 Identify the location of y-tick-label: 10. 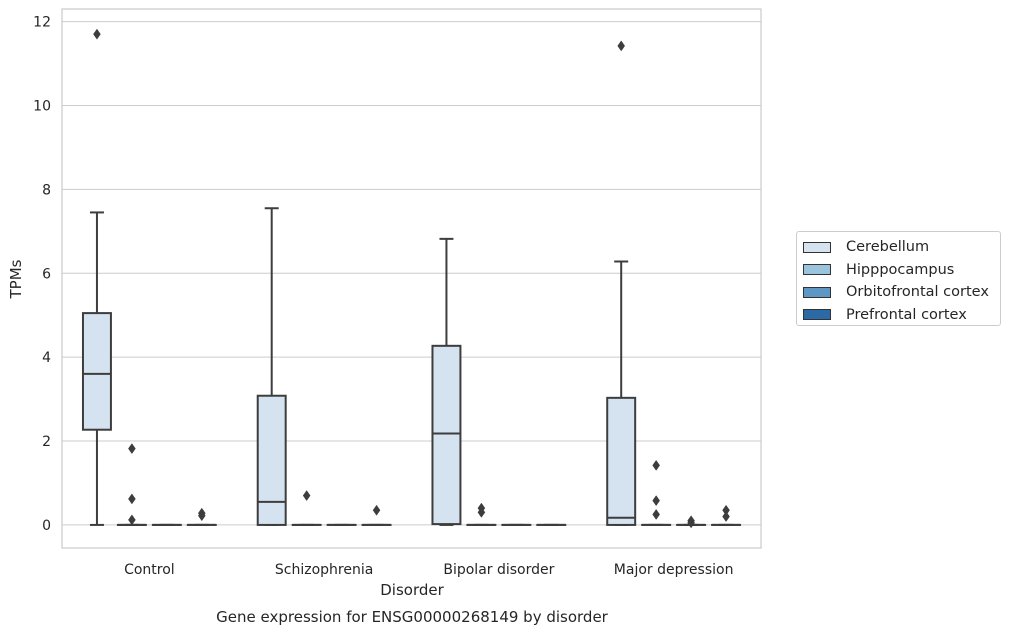
(42, 106).